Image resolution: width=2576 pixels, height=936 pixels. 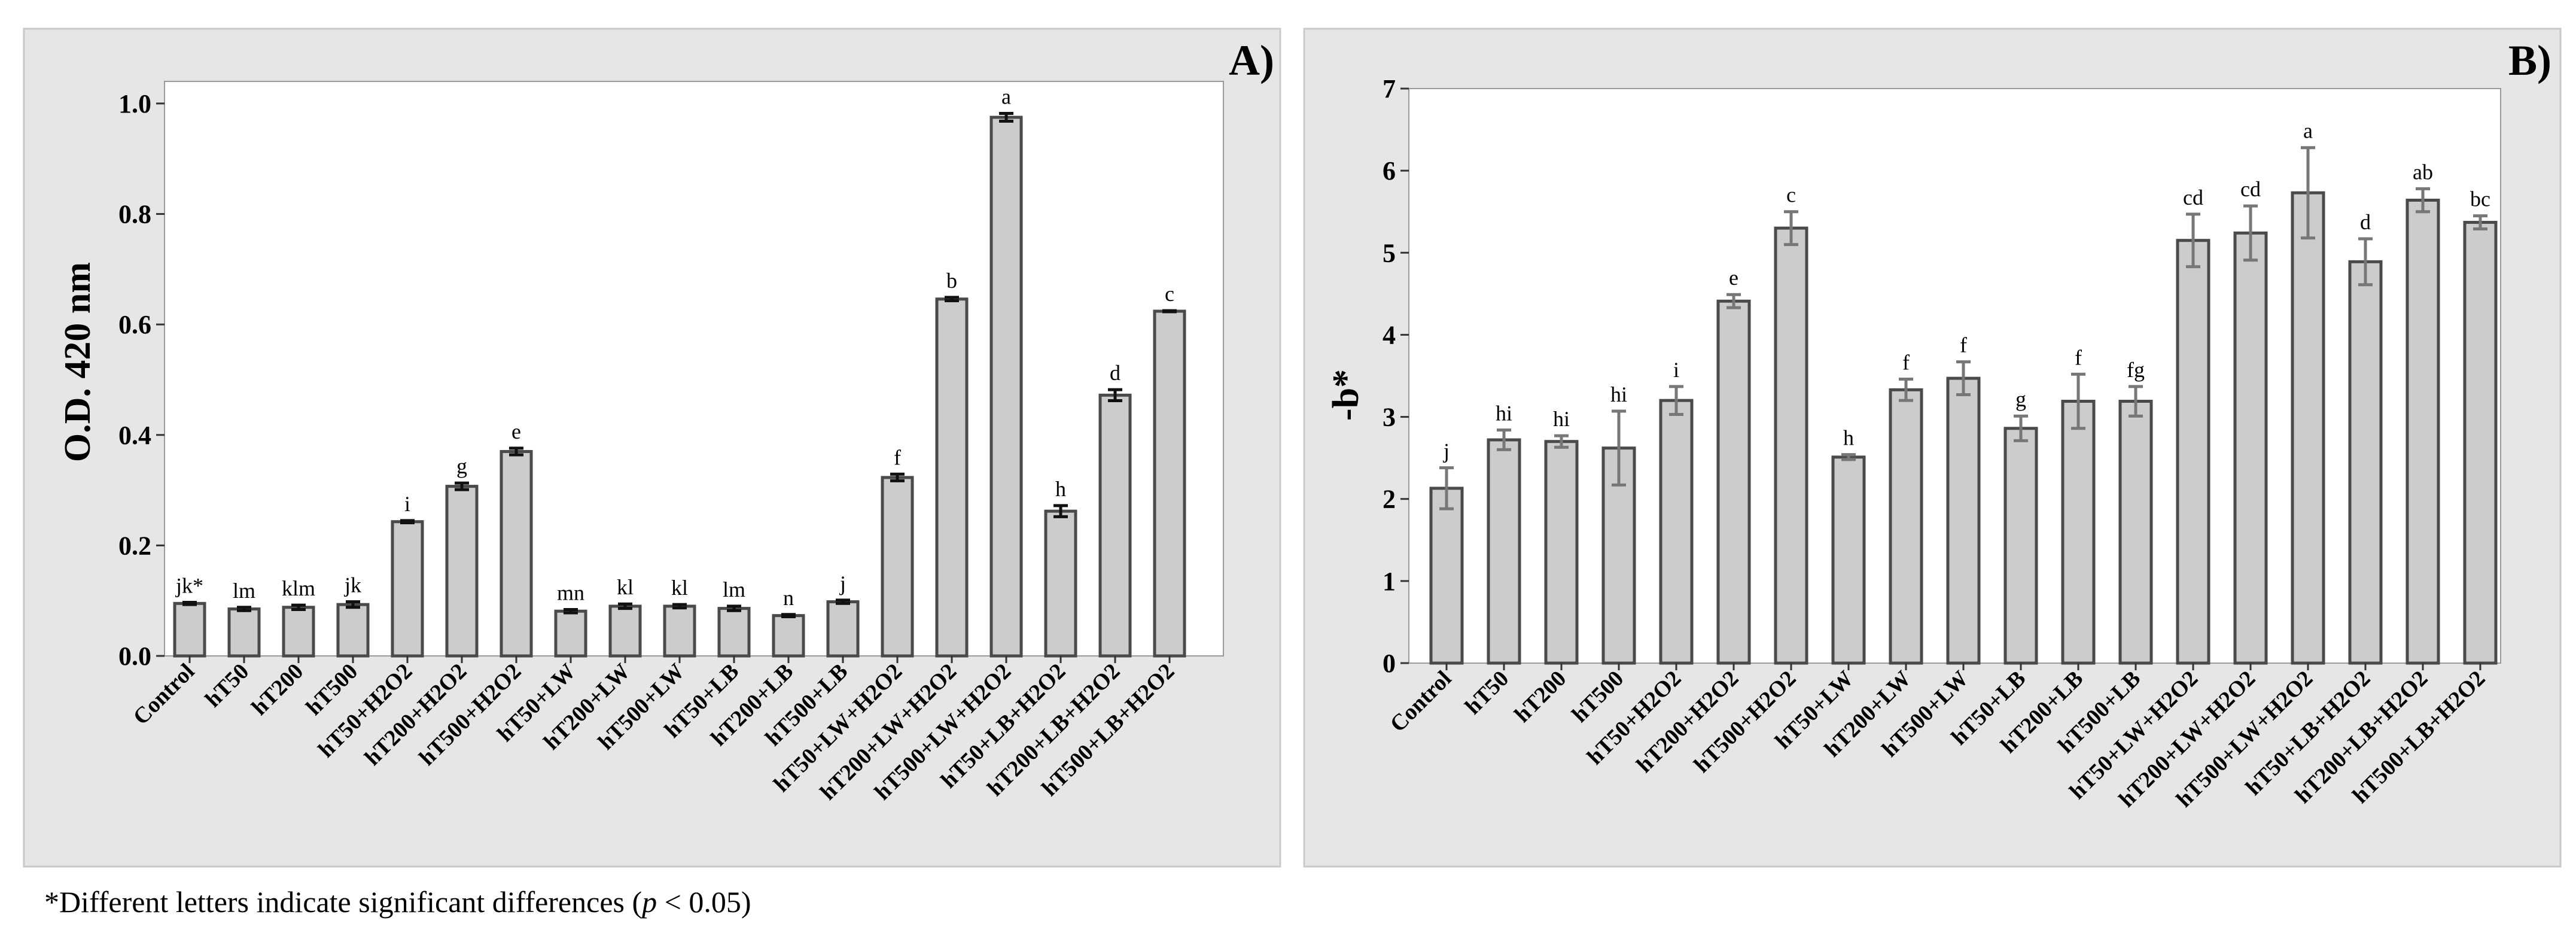 What do you see at coordinates (1396, 376) in the screenshot?
I see `panel-b-y-ticks: 0 1 2 3 4 5 6 7` at bounding box center [1396, 376].